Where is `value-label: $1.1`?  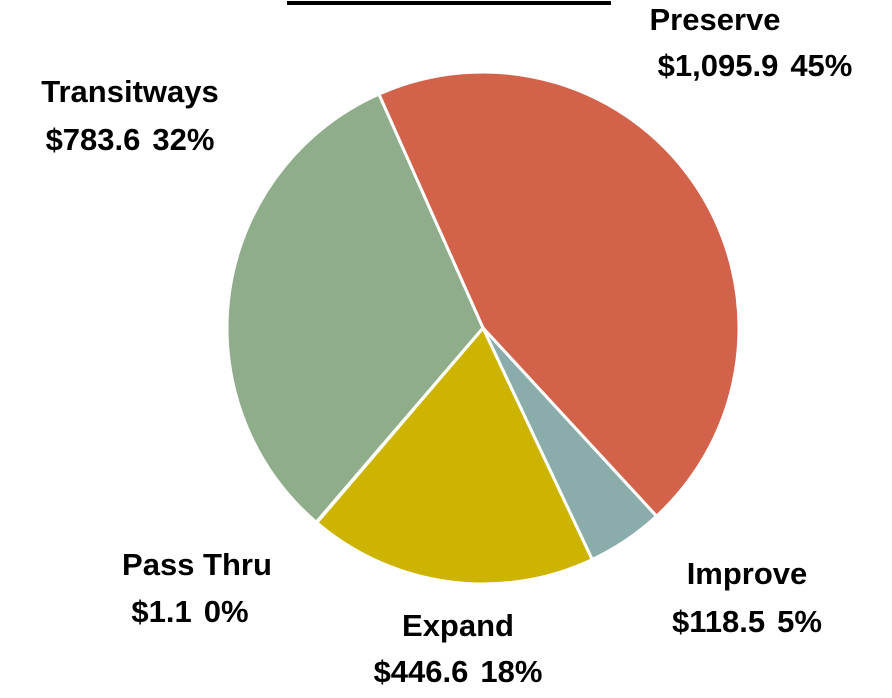
value-label: $1.1 is located at coordinates (161, 611).